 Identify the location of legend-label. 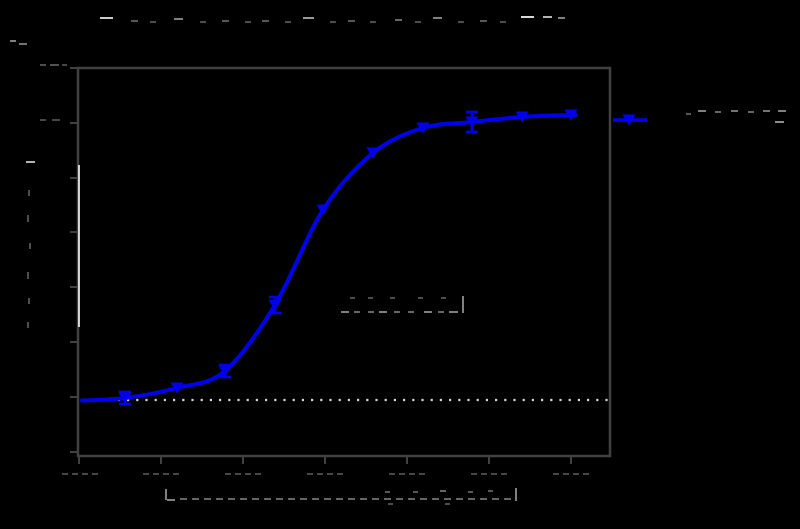
(725, 118).